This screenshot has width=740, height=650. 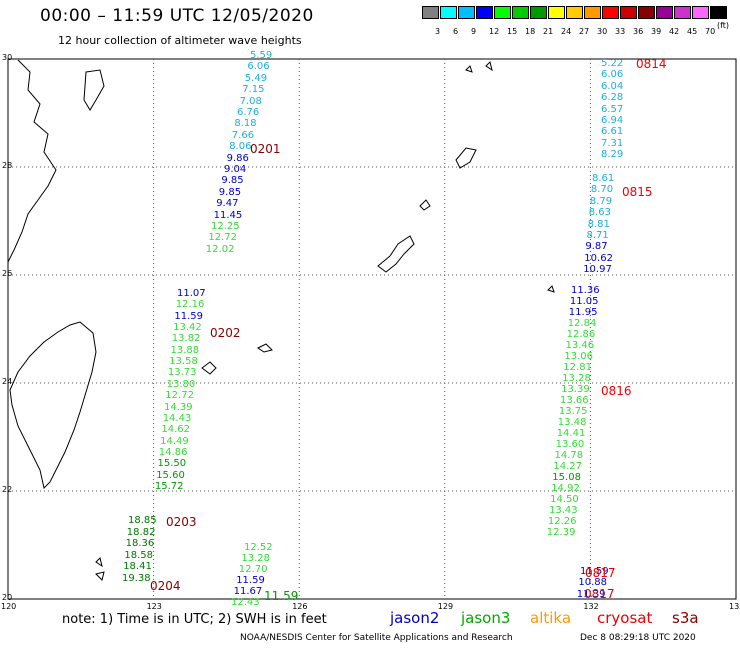 What do you see at coordinates (597, 270) in the screenshot?
I see `wave-height-value: 10.97` at bounding box center [597, 270].